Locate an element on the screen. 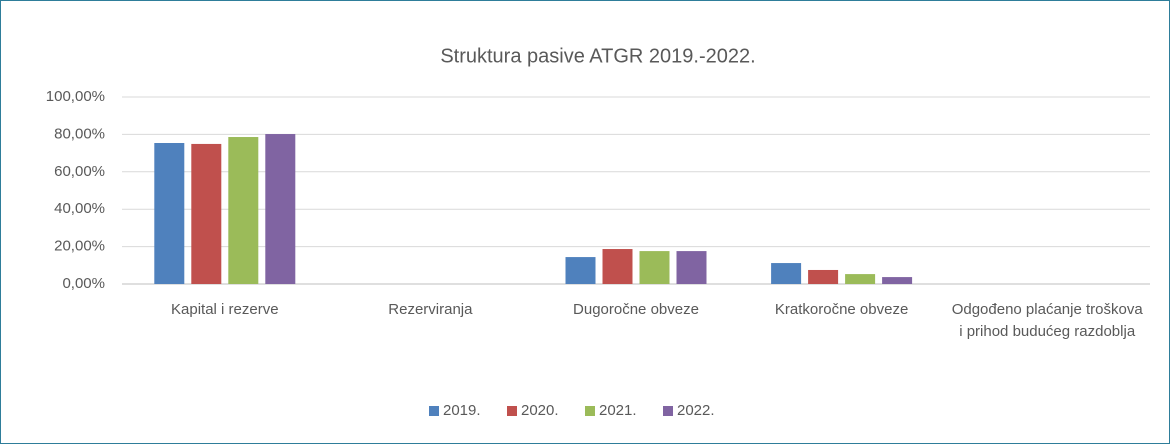 The width and height of the screenshot is (1170, 444). x-tick-label-box: Dugoročne obveze is located at coordinates (636, 309).